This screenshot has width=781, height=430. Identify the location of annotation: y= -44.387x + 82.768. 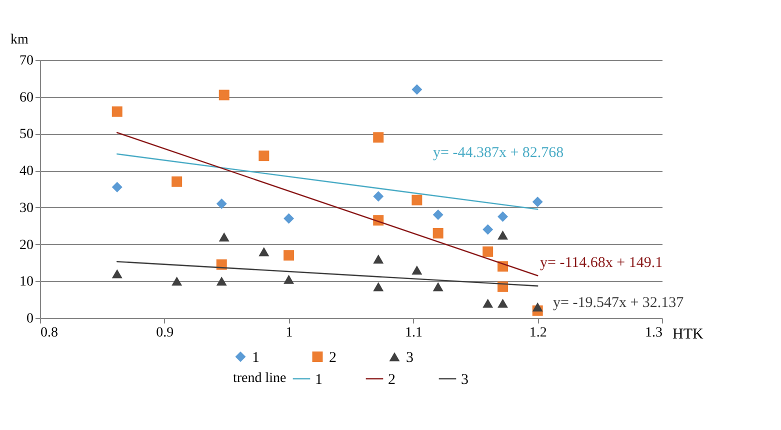
(498, 153).